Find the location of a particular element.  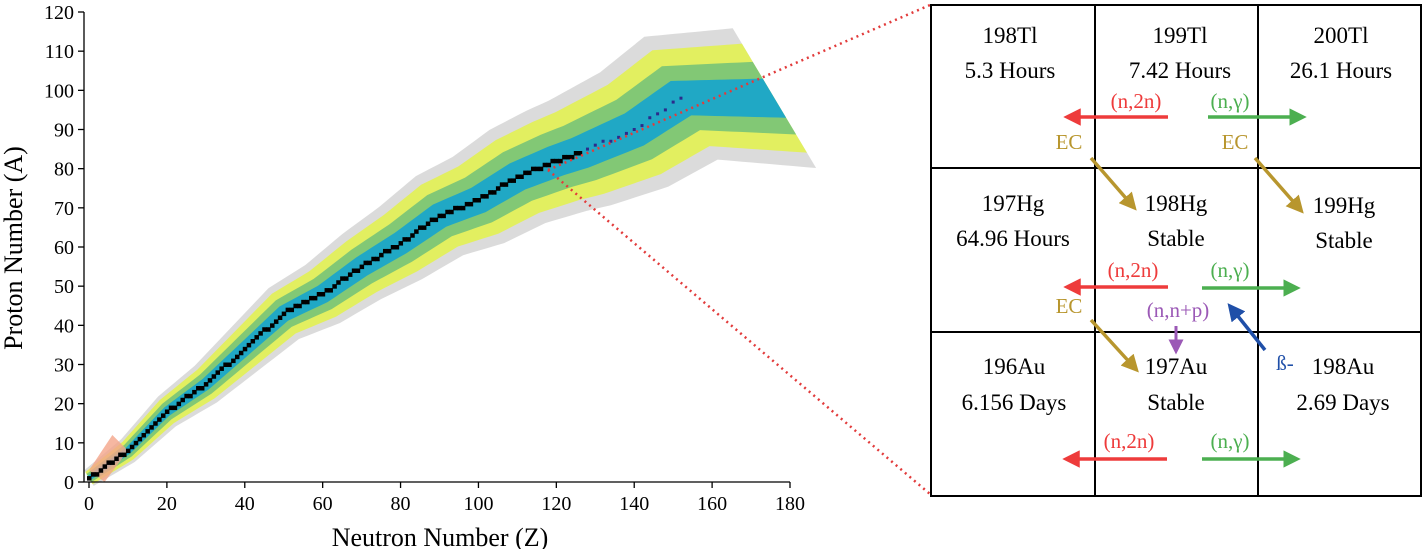

n2n-label-1: (n,2n) is located at coordinates (1136, 101).